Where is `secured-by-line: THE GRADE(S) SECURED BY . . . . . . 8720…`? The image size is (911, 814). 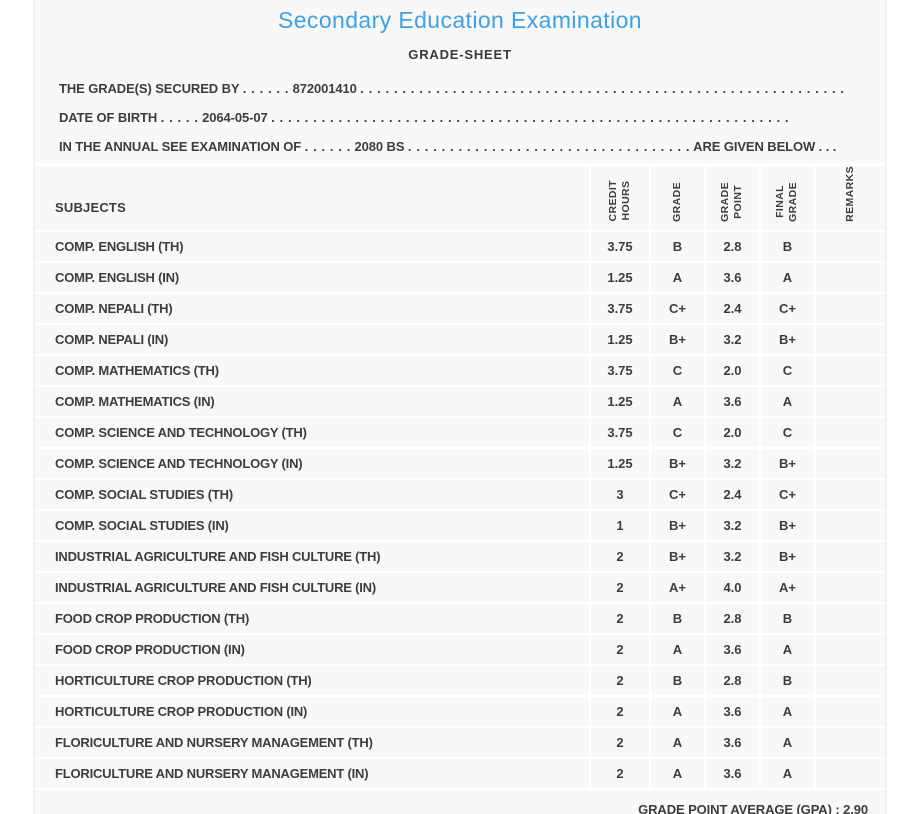
secured-by-line: THE GRADE(S) SECURED BY . . . . . . 8720… is located at coordinates (454, 88).